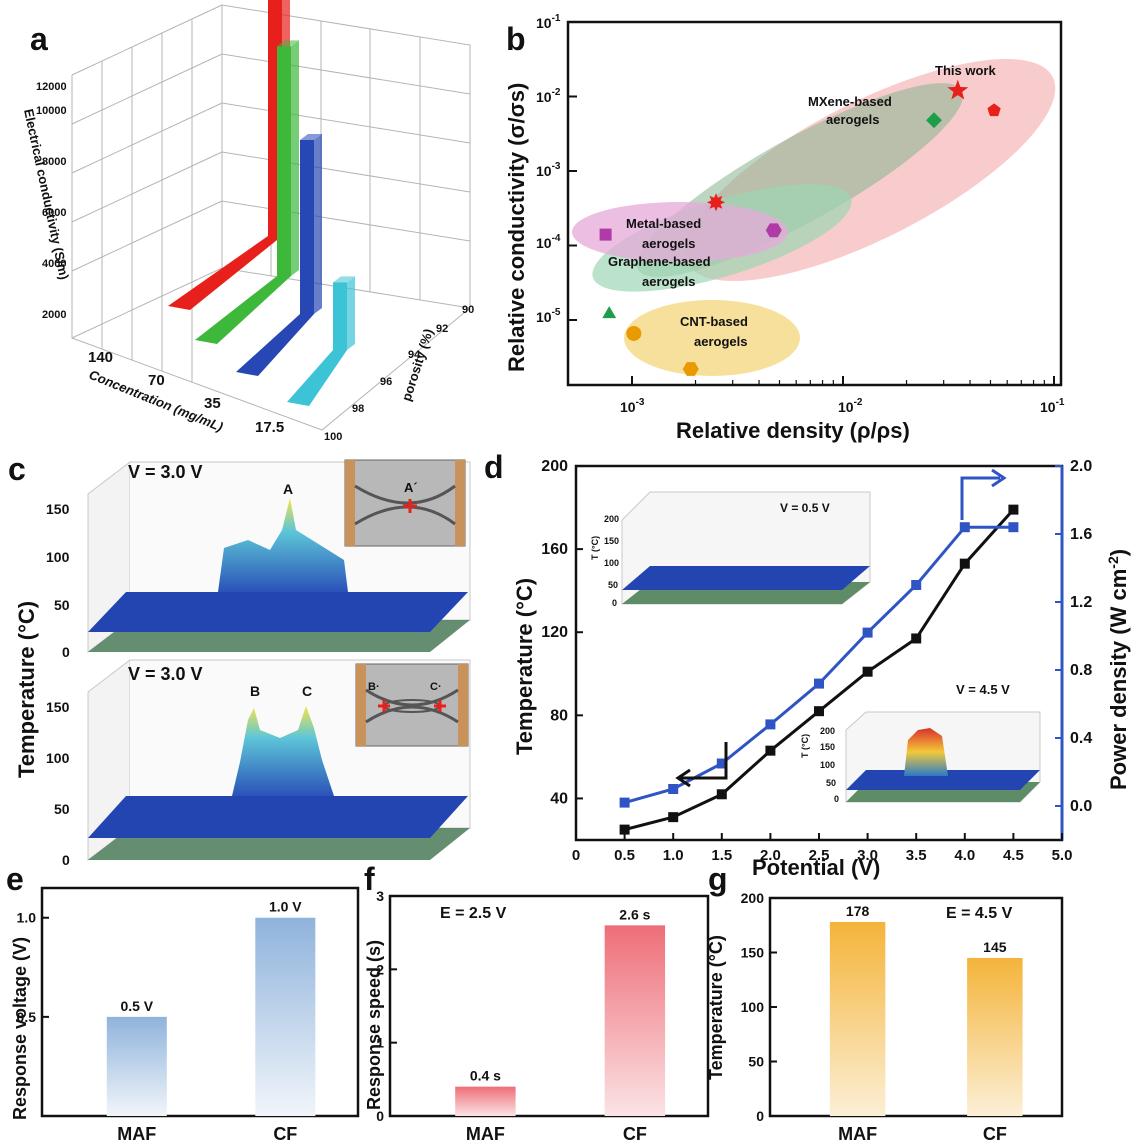 This screenshot has width=1138, height=1148. What do you see at coordinates (165, 472) in the screenshot?
I see `c-top-title: V = 3.0 V` at bounding box center [165, 472].